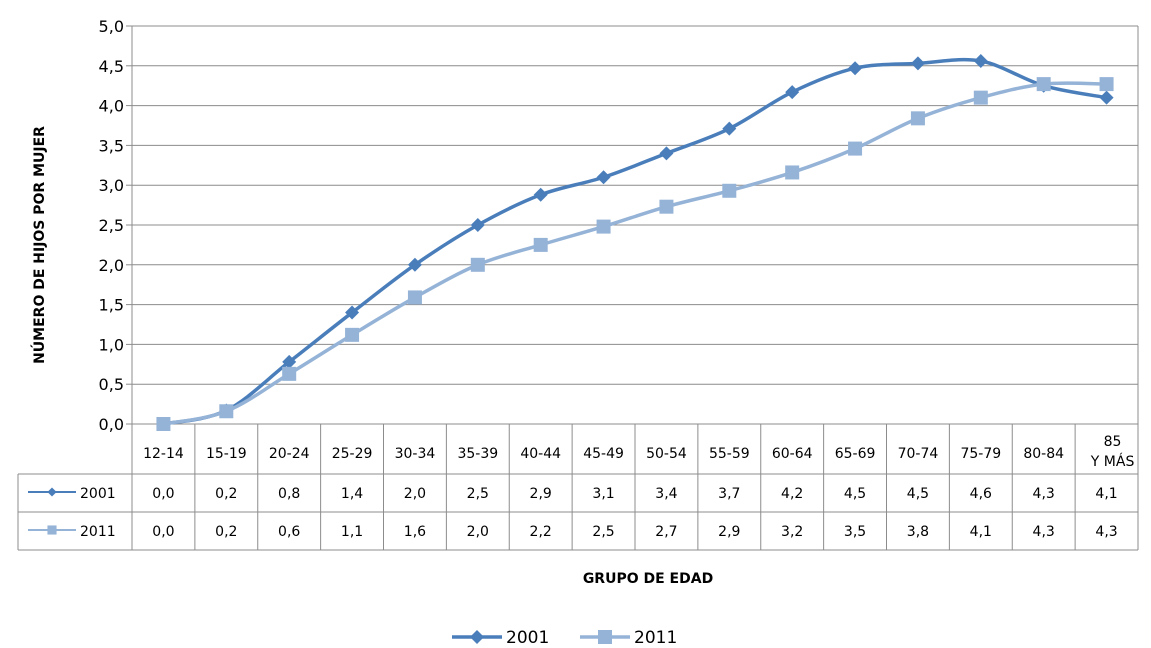 The height and width of the screenshot is (648, 1151). I want to click on category-label: 15-19, so click(226, 454).